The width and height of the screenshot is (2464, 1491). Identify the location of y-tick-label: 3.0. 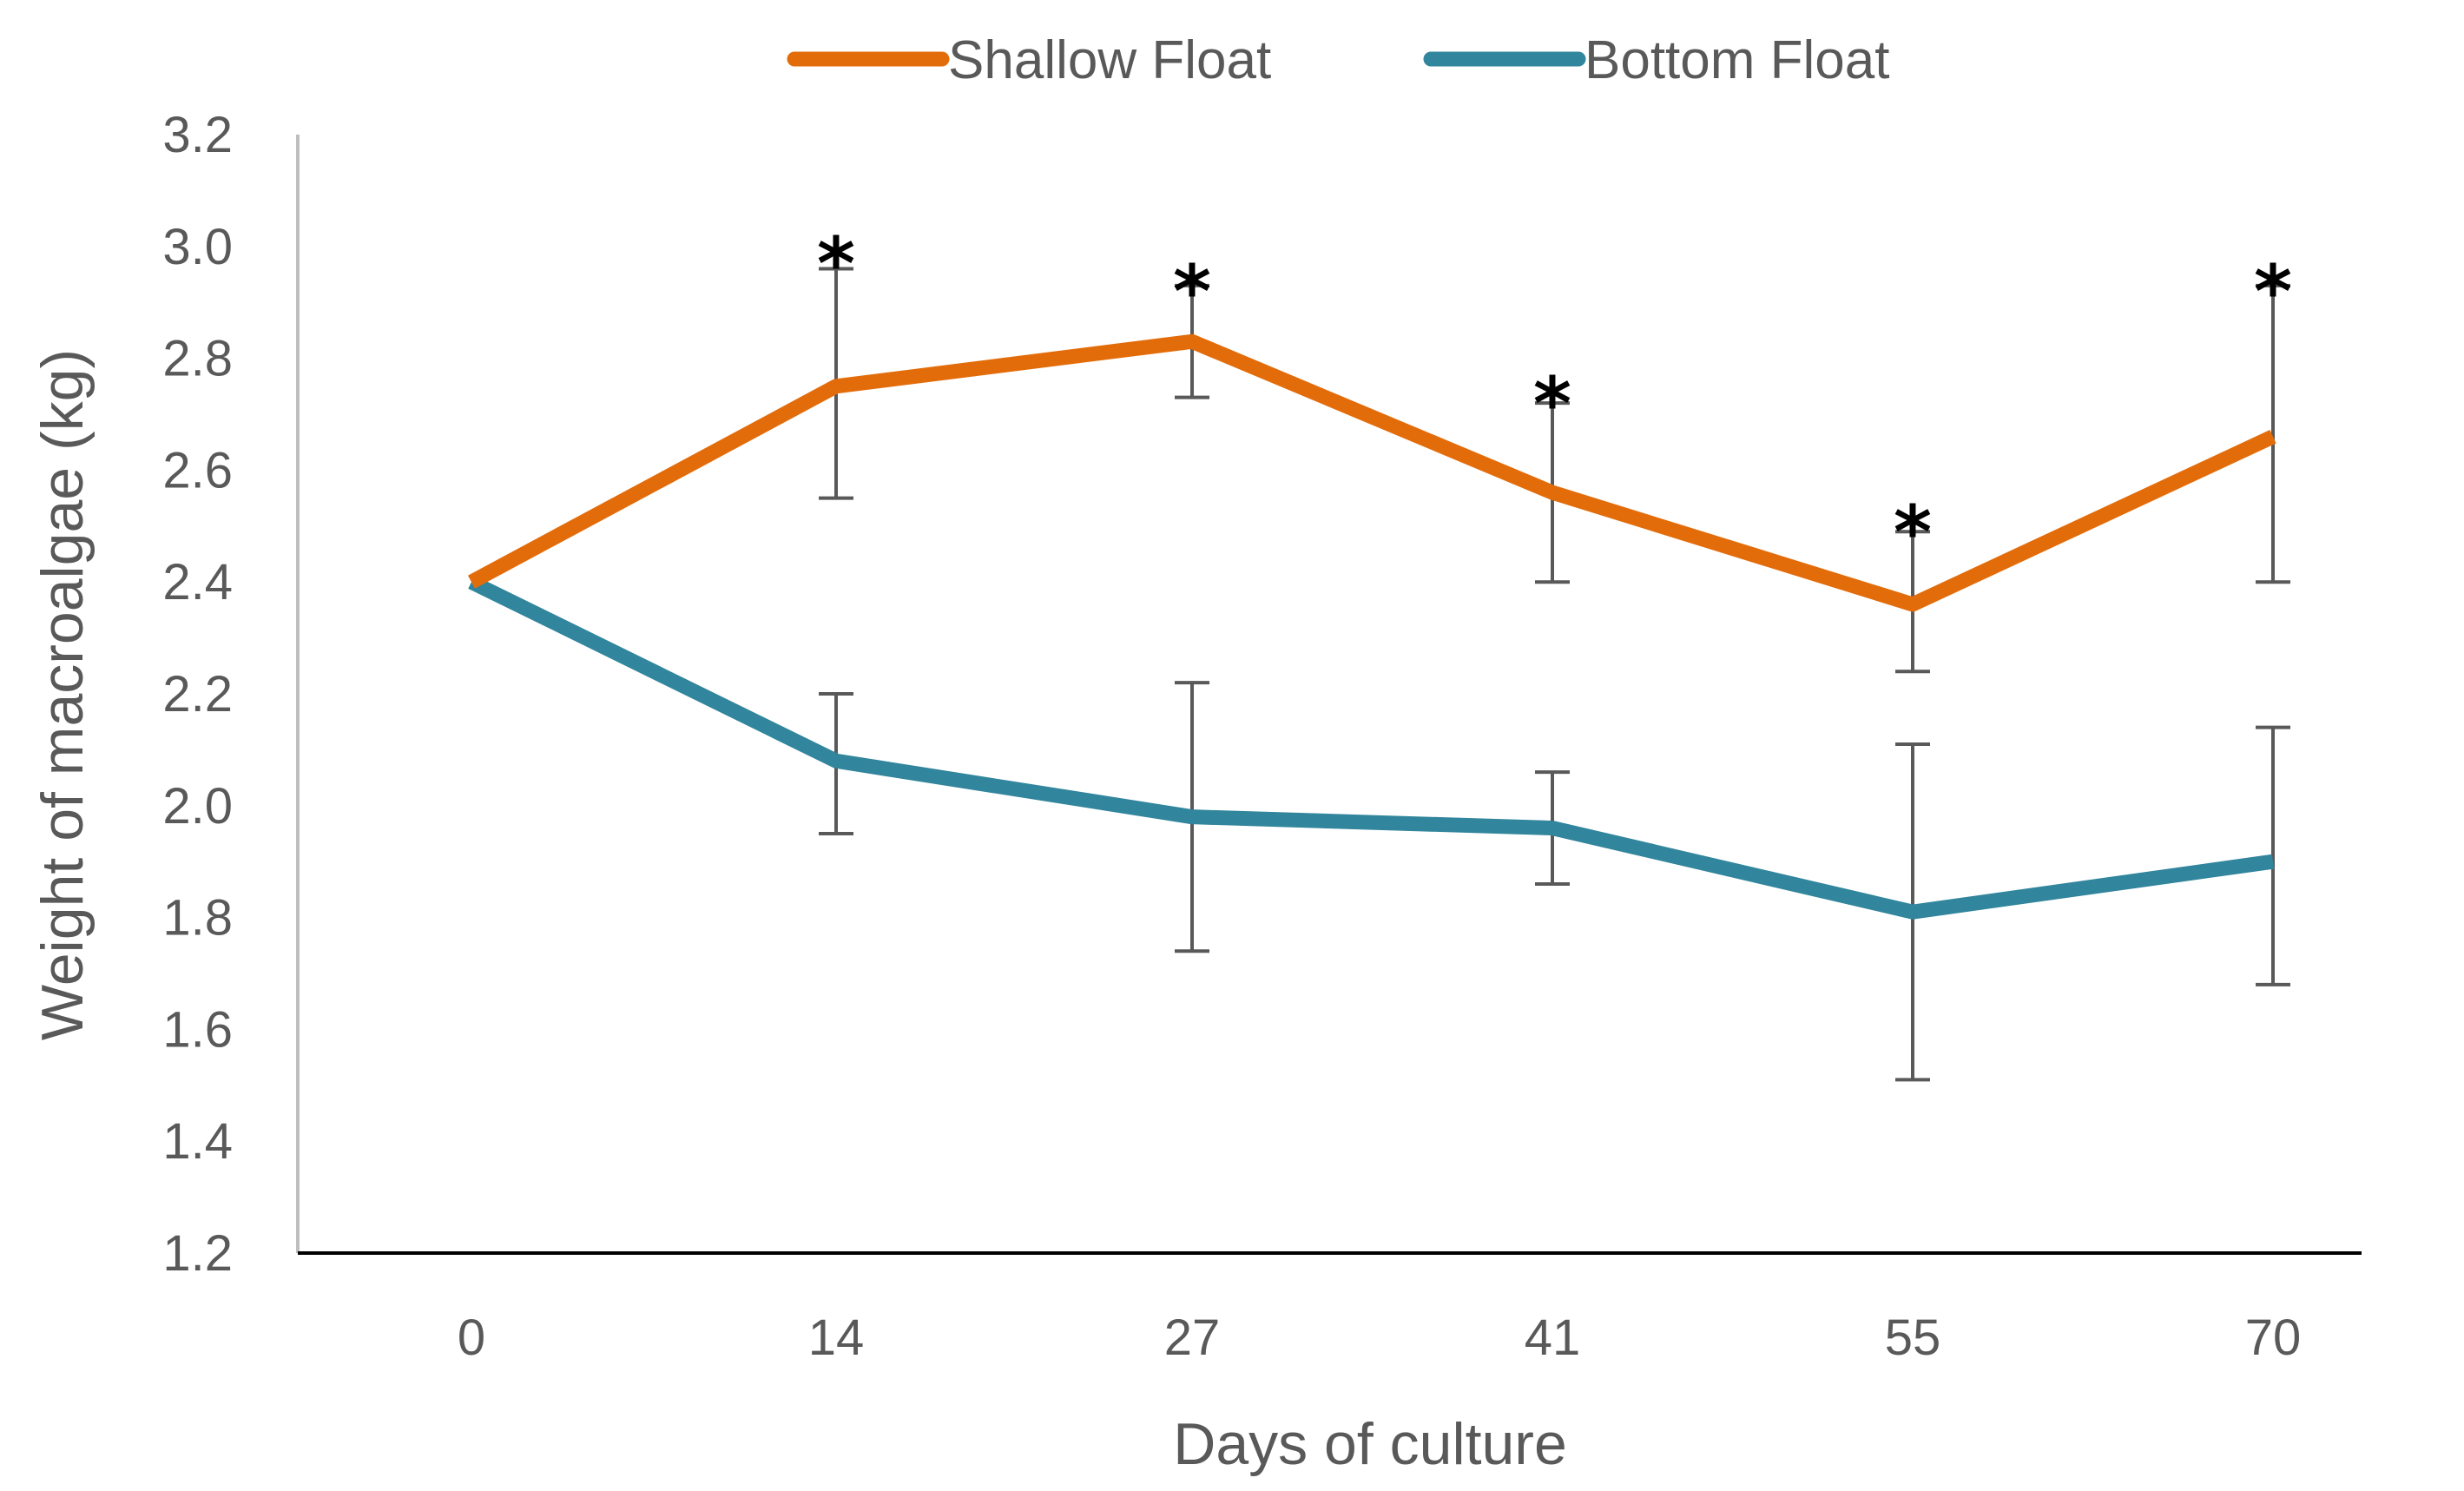
(197, 247).